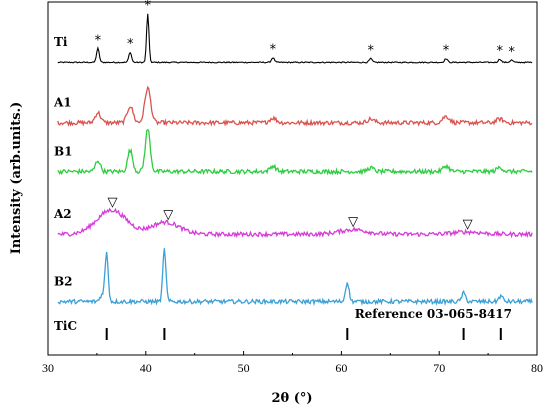 Image resolution: width=550 pixels, height=415 pixels. Describe the element at coordinates (433, 314) in the screenshot. I see `reference-card-label: Reference 03-065-8417` at that location.